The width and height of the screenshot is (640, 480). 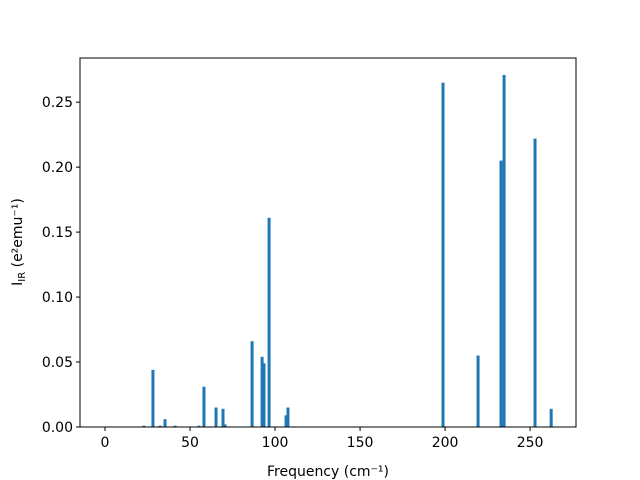 What do you see at coordinates (190, 443) in the screenshot?
I see `x-tick-label: 50` at bounding box center [190, 443].